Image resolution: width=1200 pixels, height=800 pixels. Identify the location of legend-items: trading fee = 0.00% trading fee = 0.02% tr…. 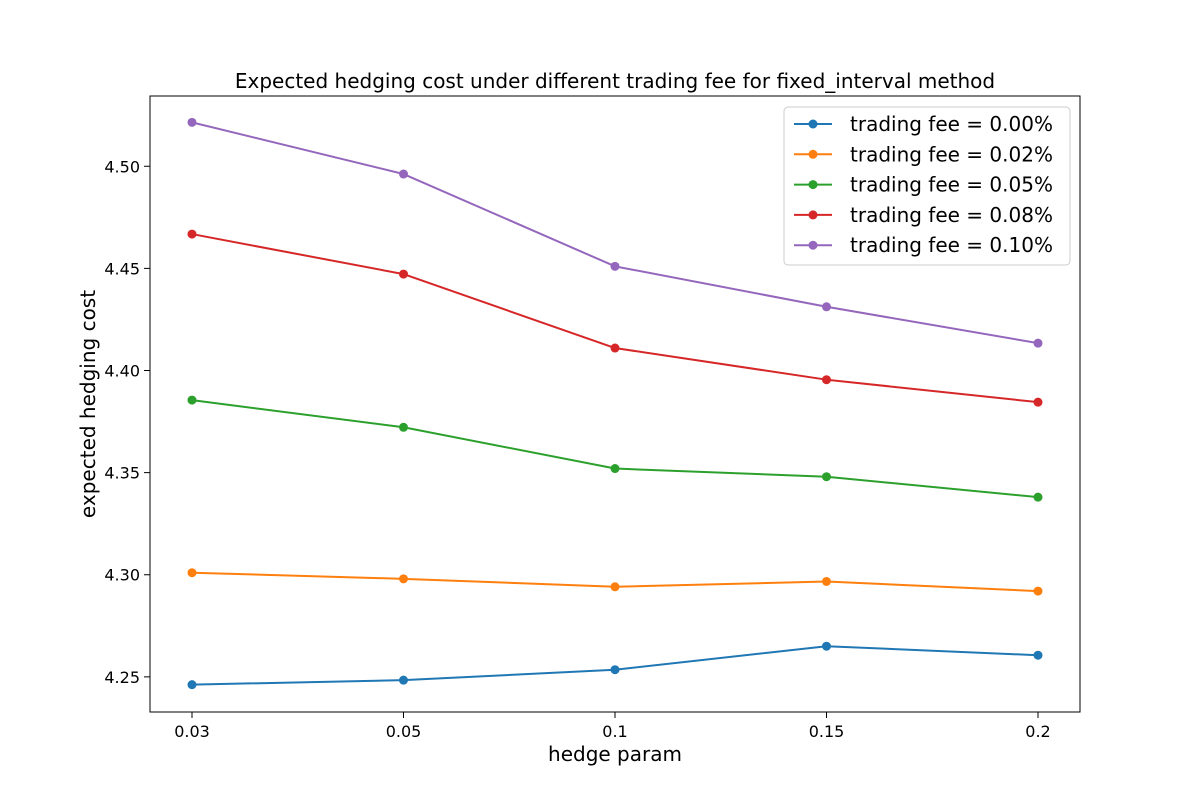
(923, 184).